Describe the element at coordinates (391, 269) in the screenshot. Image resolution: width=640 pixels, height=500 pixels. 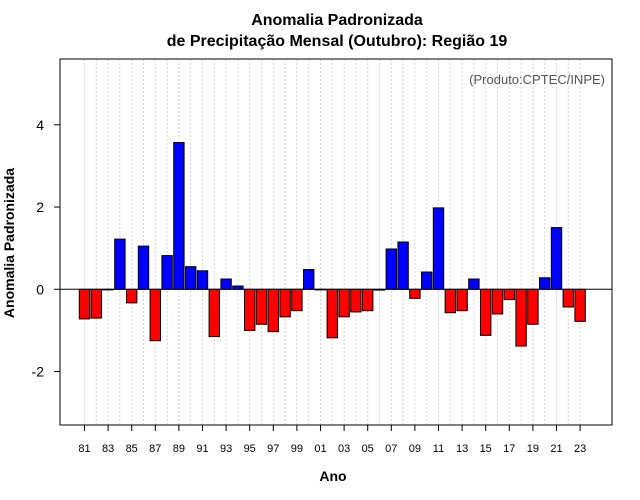
I see `bar-2007` at that location.